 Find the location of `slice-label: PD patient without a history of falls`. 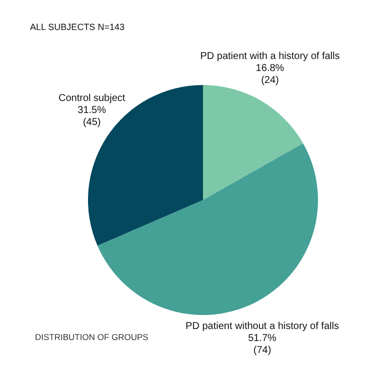

slice-label: PD patient without a history of falls is located at coordinates (262, 326).